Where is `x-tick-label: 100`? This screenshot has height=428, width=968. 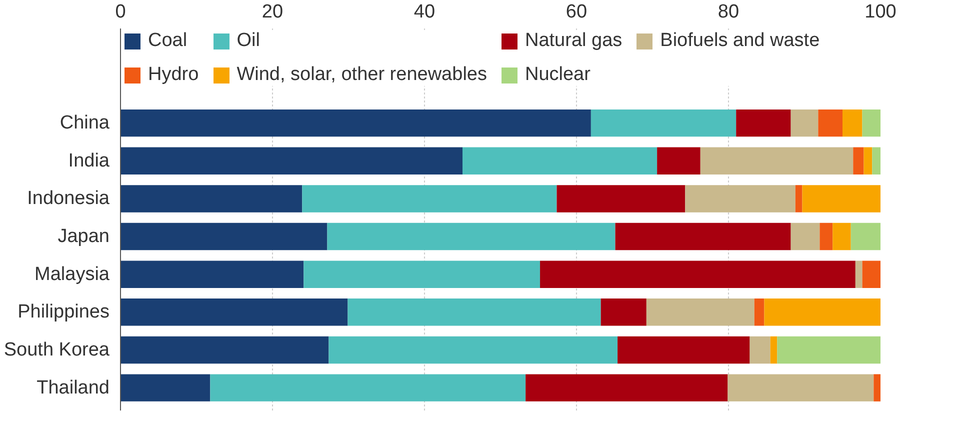
x-tick-label: 100 is located at coordinates (880, 12).